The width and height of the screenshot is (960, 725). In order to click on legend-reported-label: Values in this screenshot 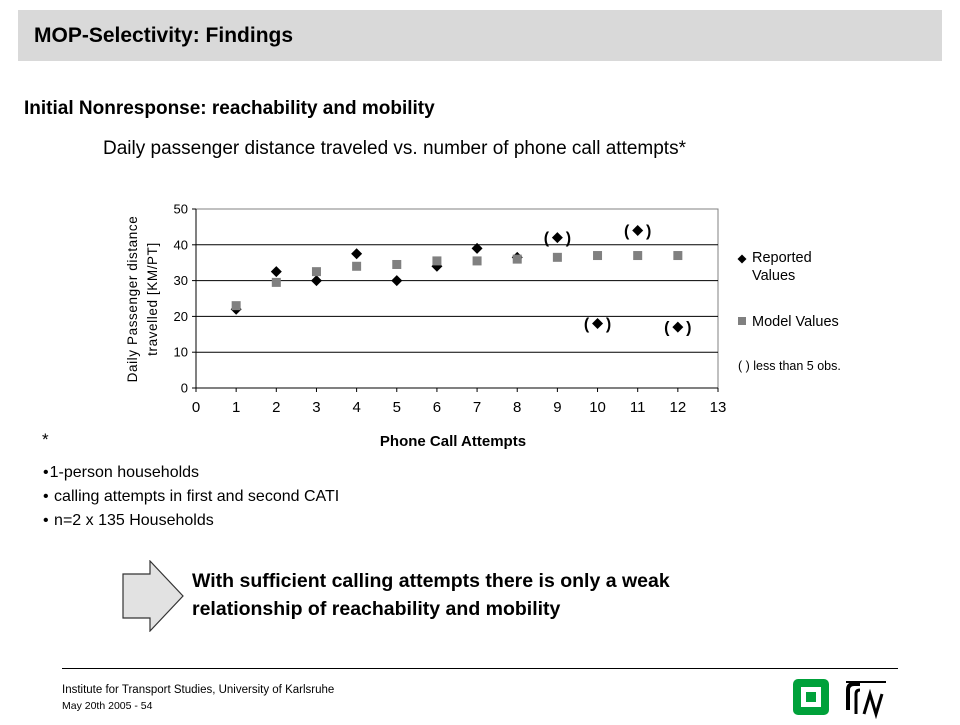, I will do `click(773, 276)`.